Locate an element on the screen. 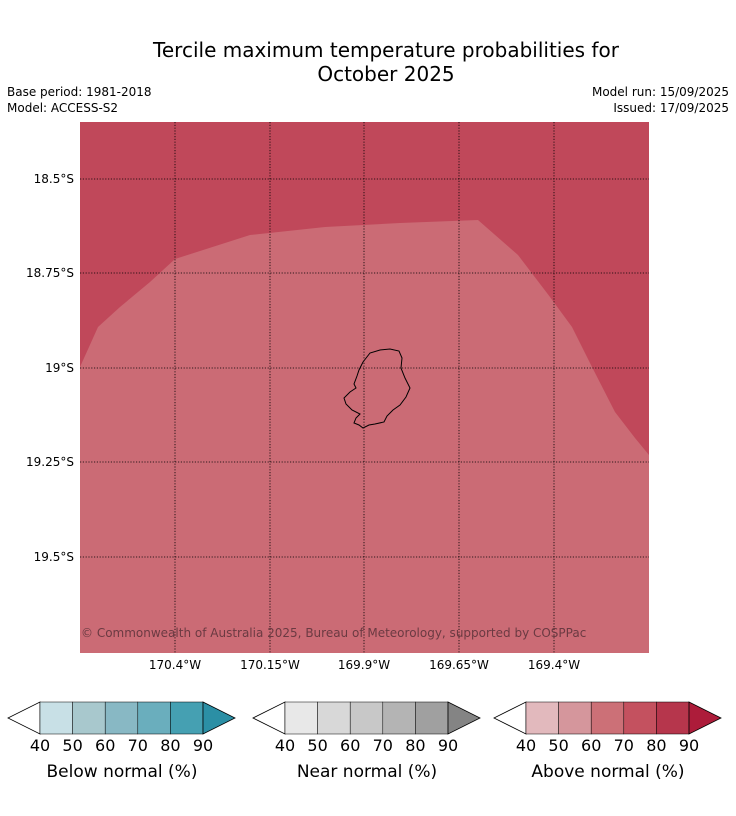 This screenshot has height=816, width=736. base-period-text: Base period: 1981-2018 is located at coordinates (79, 92).